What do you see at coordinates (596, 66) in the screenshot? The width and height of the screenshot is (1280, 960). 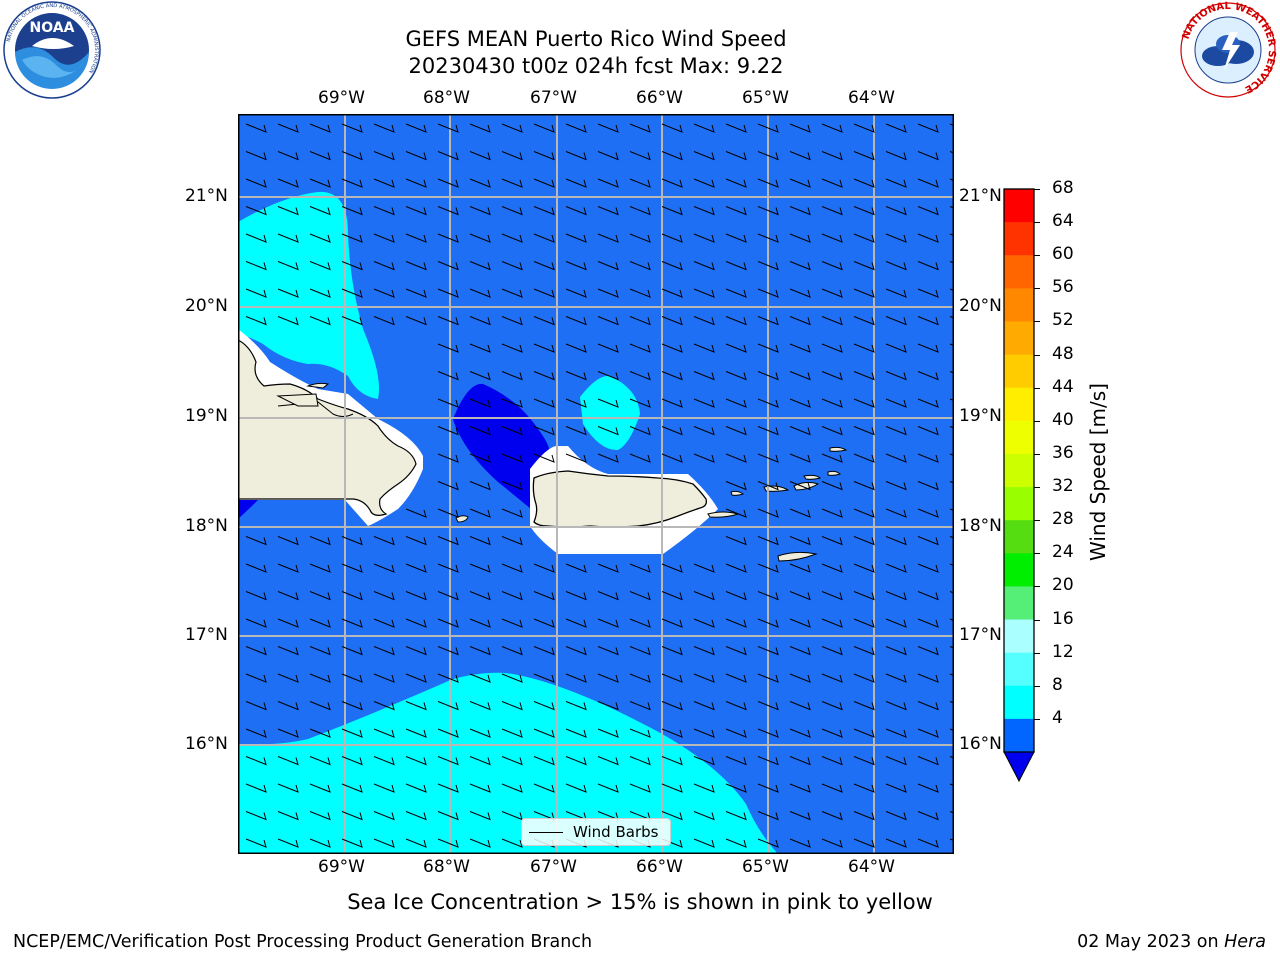 I see `chart-subtitle: 20230430 t00z 024h fcst Max: 9.22` at bounding box center [596, 66].